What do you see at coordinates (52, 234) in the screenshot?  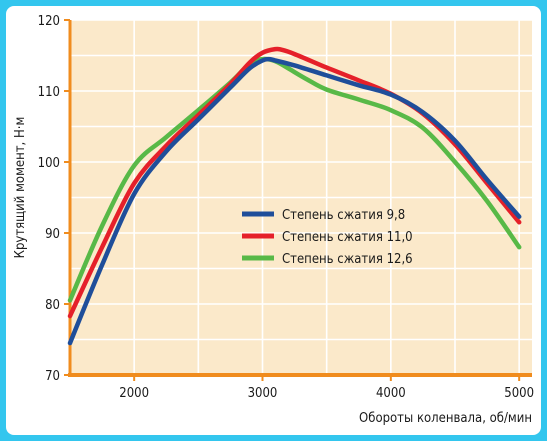 I see `y-tick-label: 90` at bounding box center [52, 234].